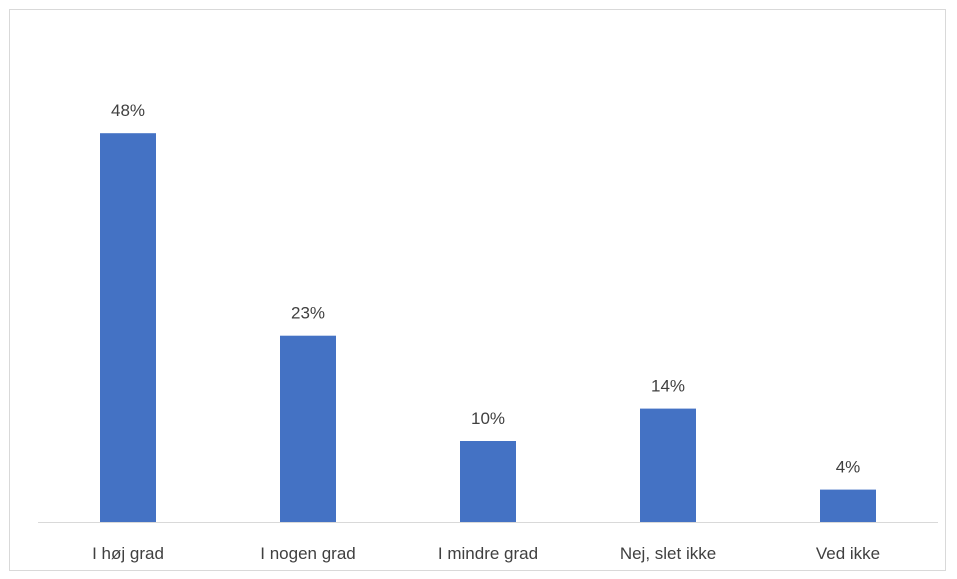 Image resolution: width=957 pixels, height=579 pixels. I want to click on category-label-3: Nej, slet ikke, so click(668, 553).